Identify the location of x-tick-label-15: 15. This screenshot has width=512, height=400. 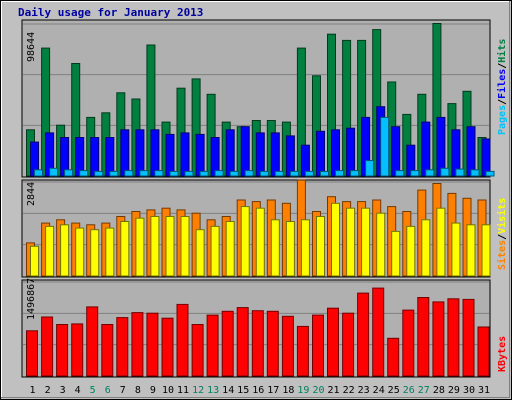
(243, 390).